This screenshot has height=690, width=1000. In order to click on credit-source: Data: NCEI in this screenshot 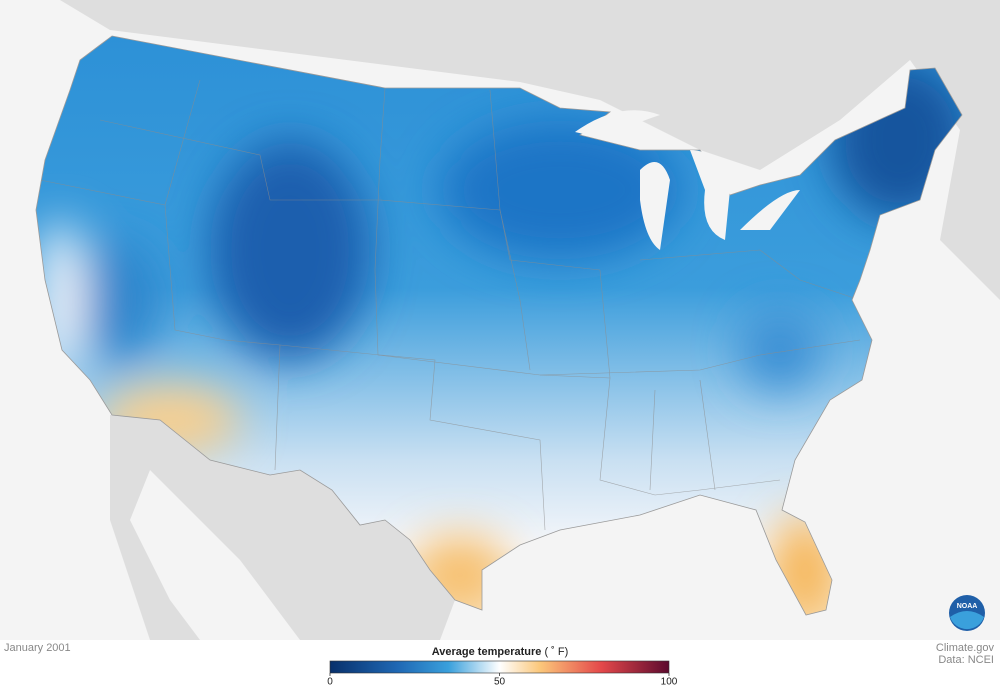, I will do `click(966, 660)`.